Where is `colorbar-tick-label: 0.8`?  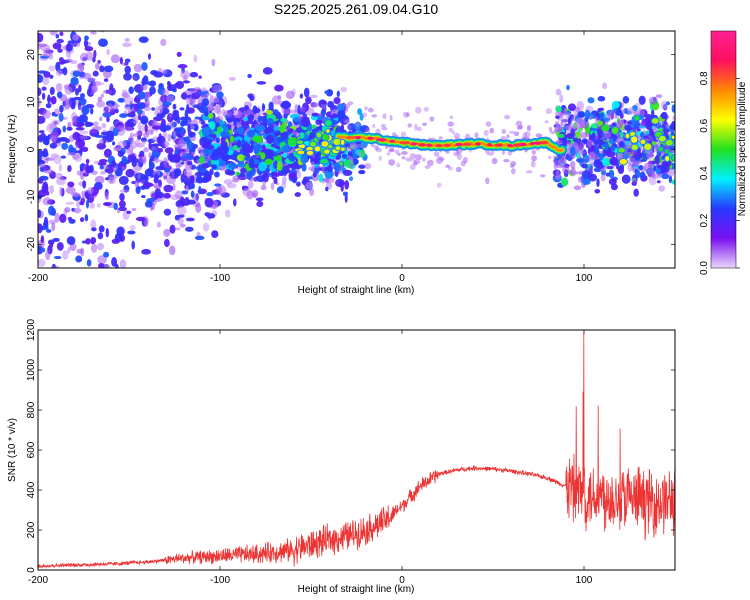
colorbar-tick-label: 0.8 is located at coordinates (704, 78).